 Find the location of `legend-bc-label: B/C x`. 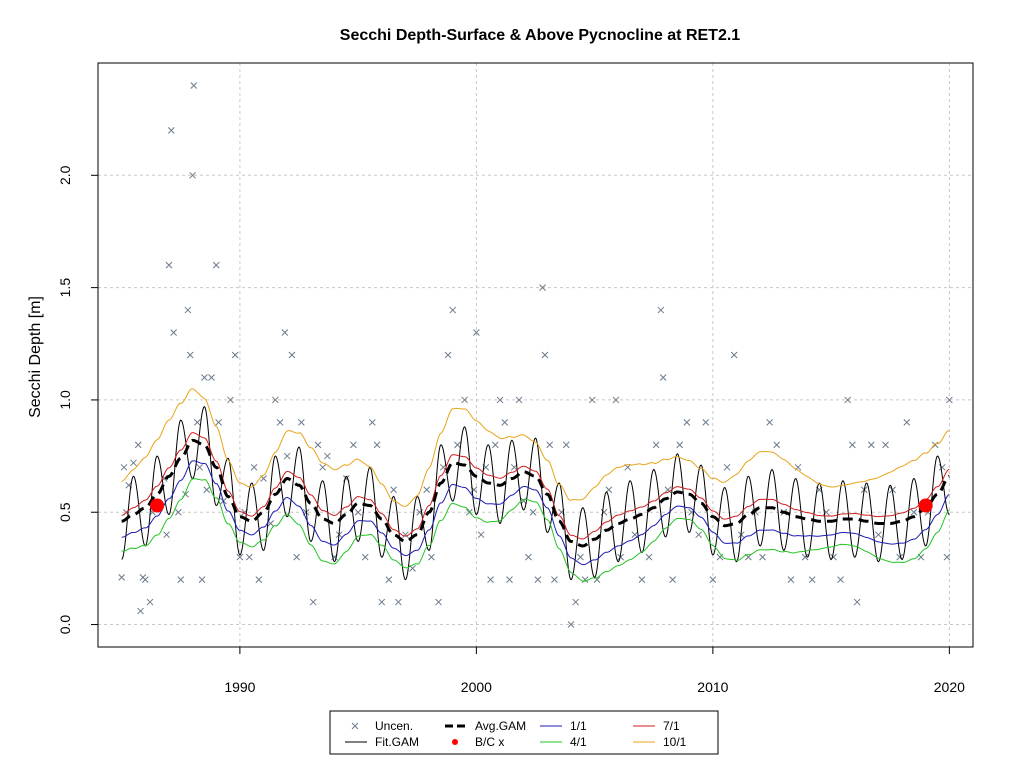

legend-bc-label: B/C x is located at coordinates (489, 742).